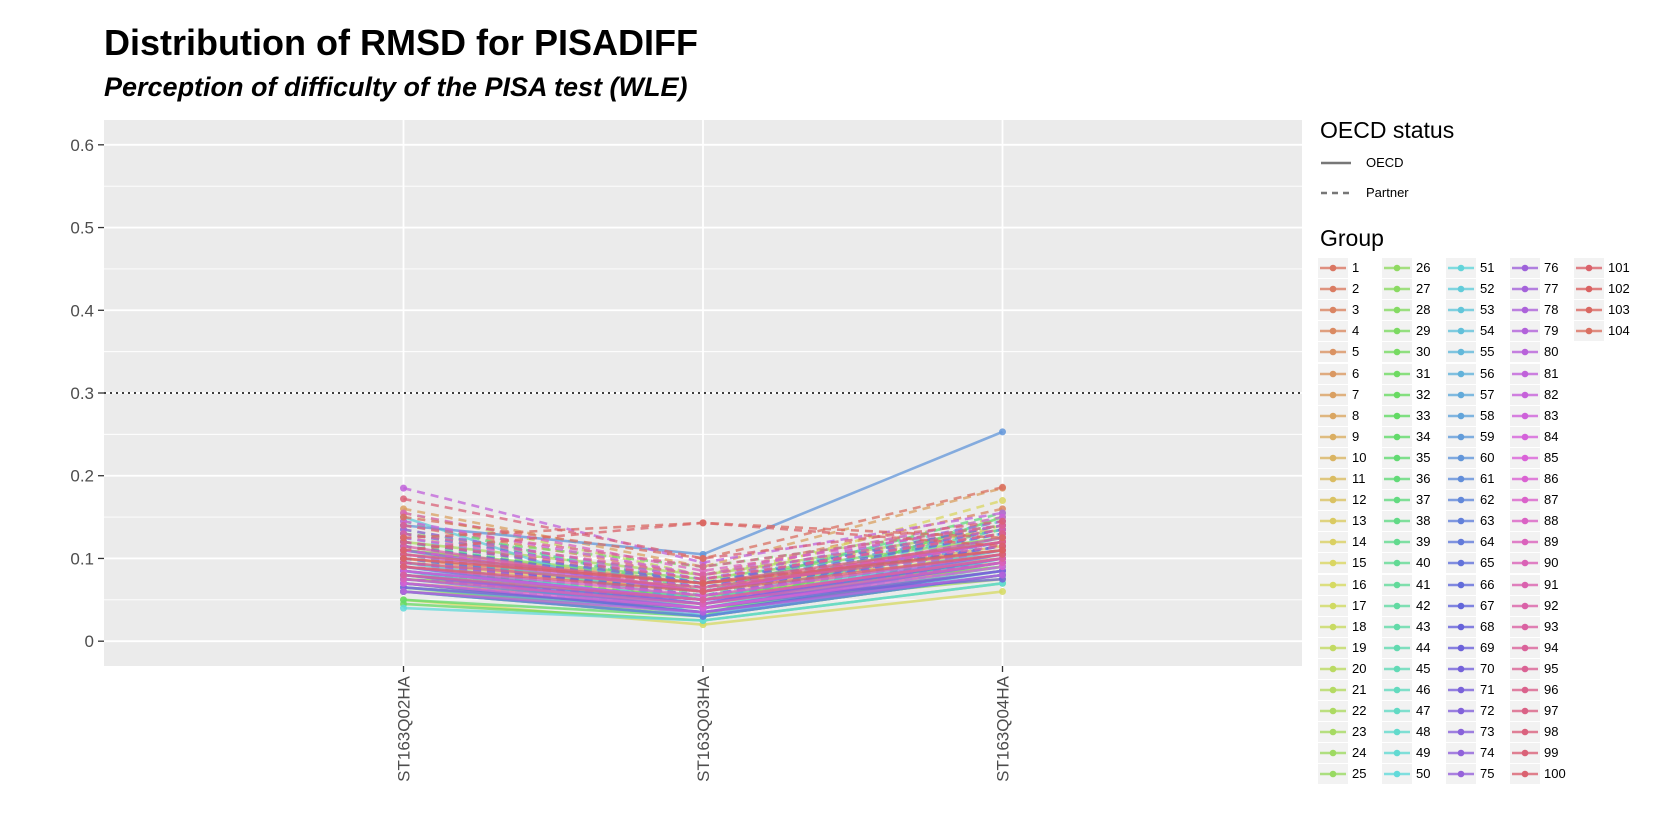 Image resolution: width=1653 pixels, height=826 pixels. I want to click on color-label: 11, so click(1359, 478).